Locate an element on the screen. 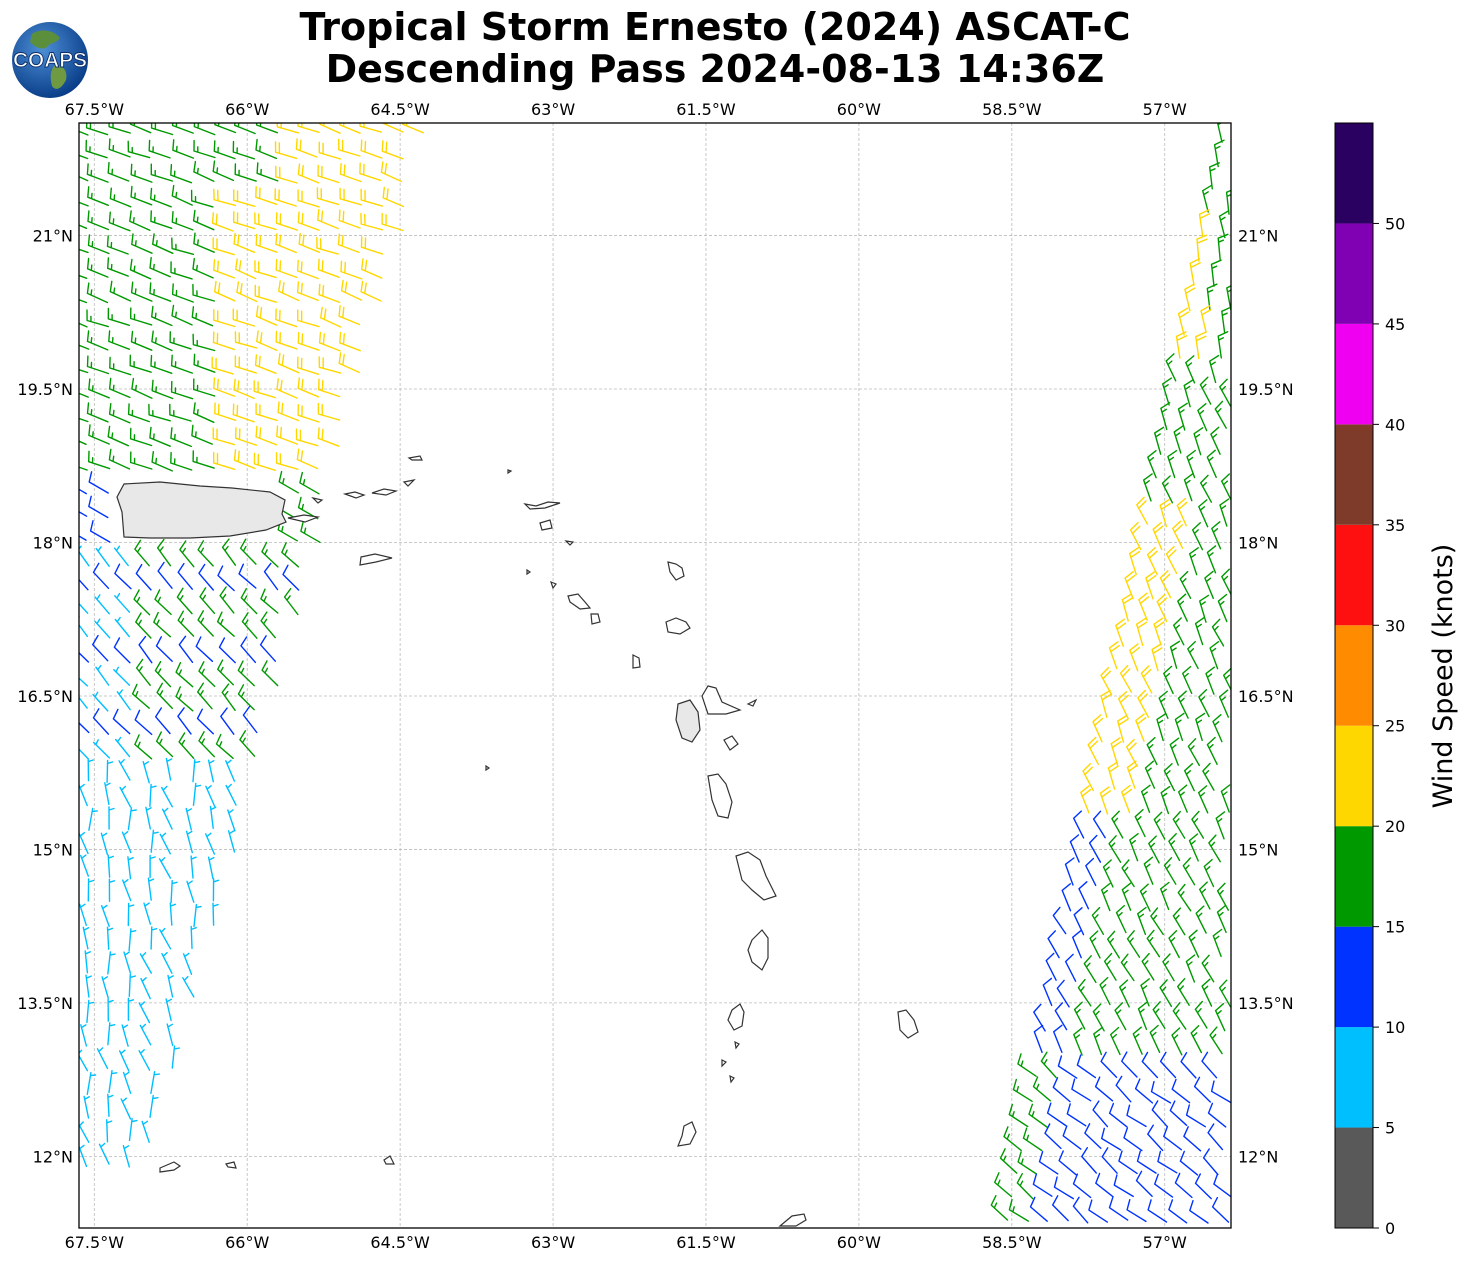 This screenshot has height=1264, width=1472. globe-logo-icon: COAPS is located at coordinates (50, 60).